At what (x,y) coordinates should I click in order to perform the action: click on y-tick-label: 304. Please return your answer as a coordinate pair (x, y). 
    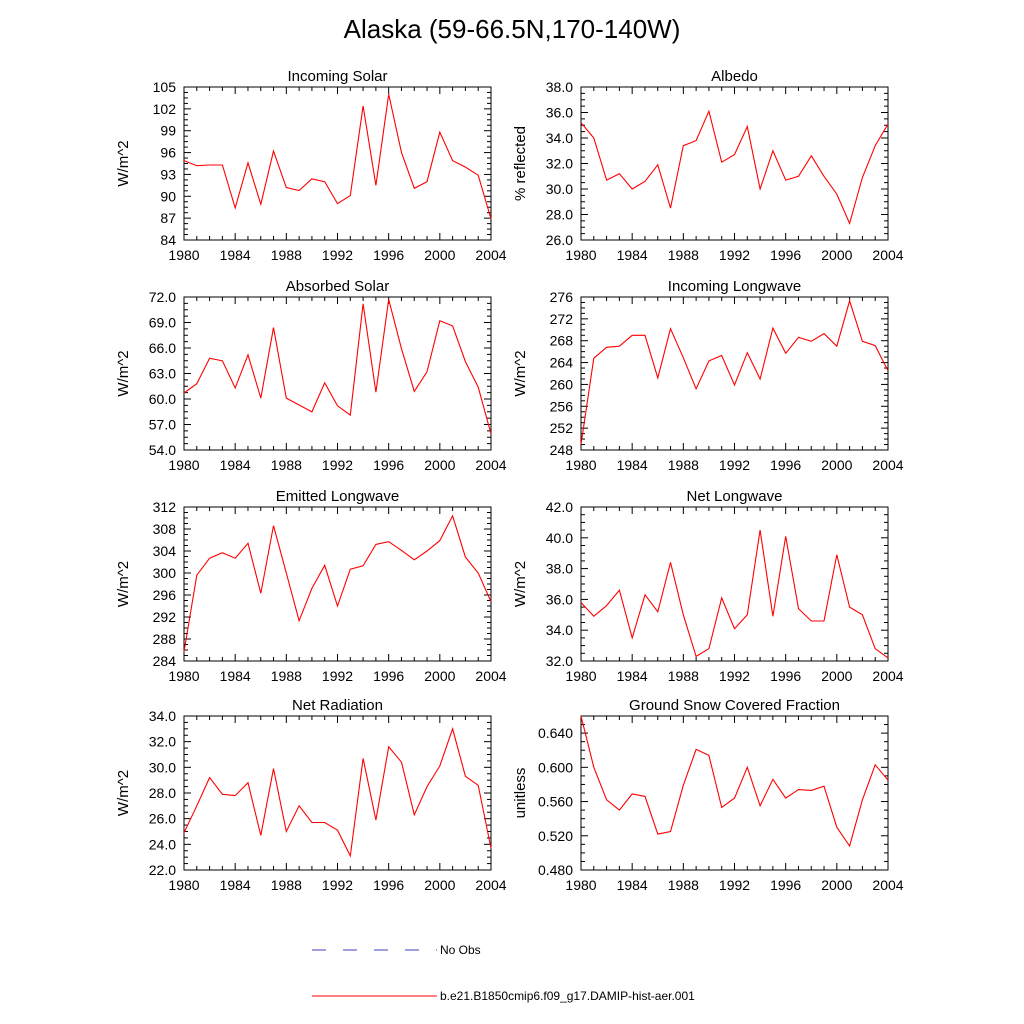
    Looking at the image, I should click on (165, 551).